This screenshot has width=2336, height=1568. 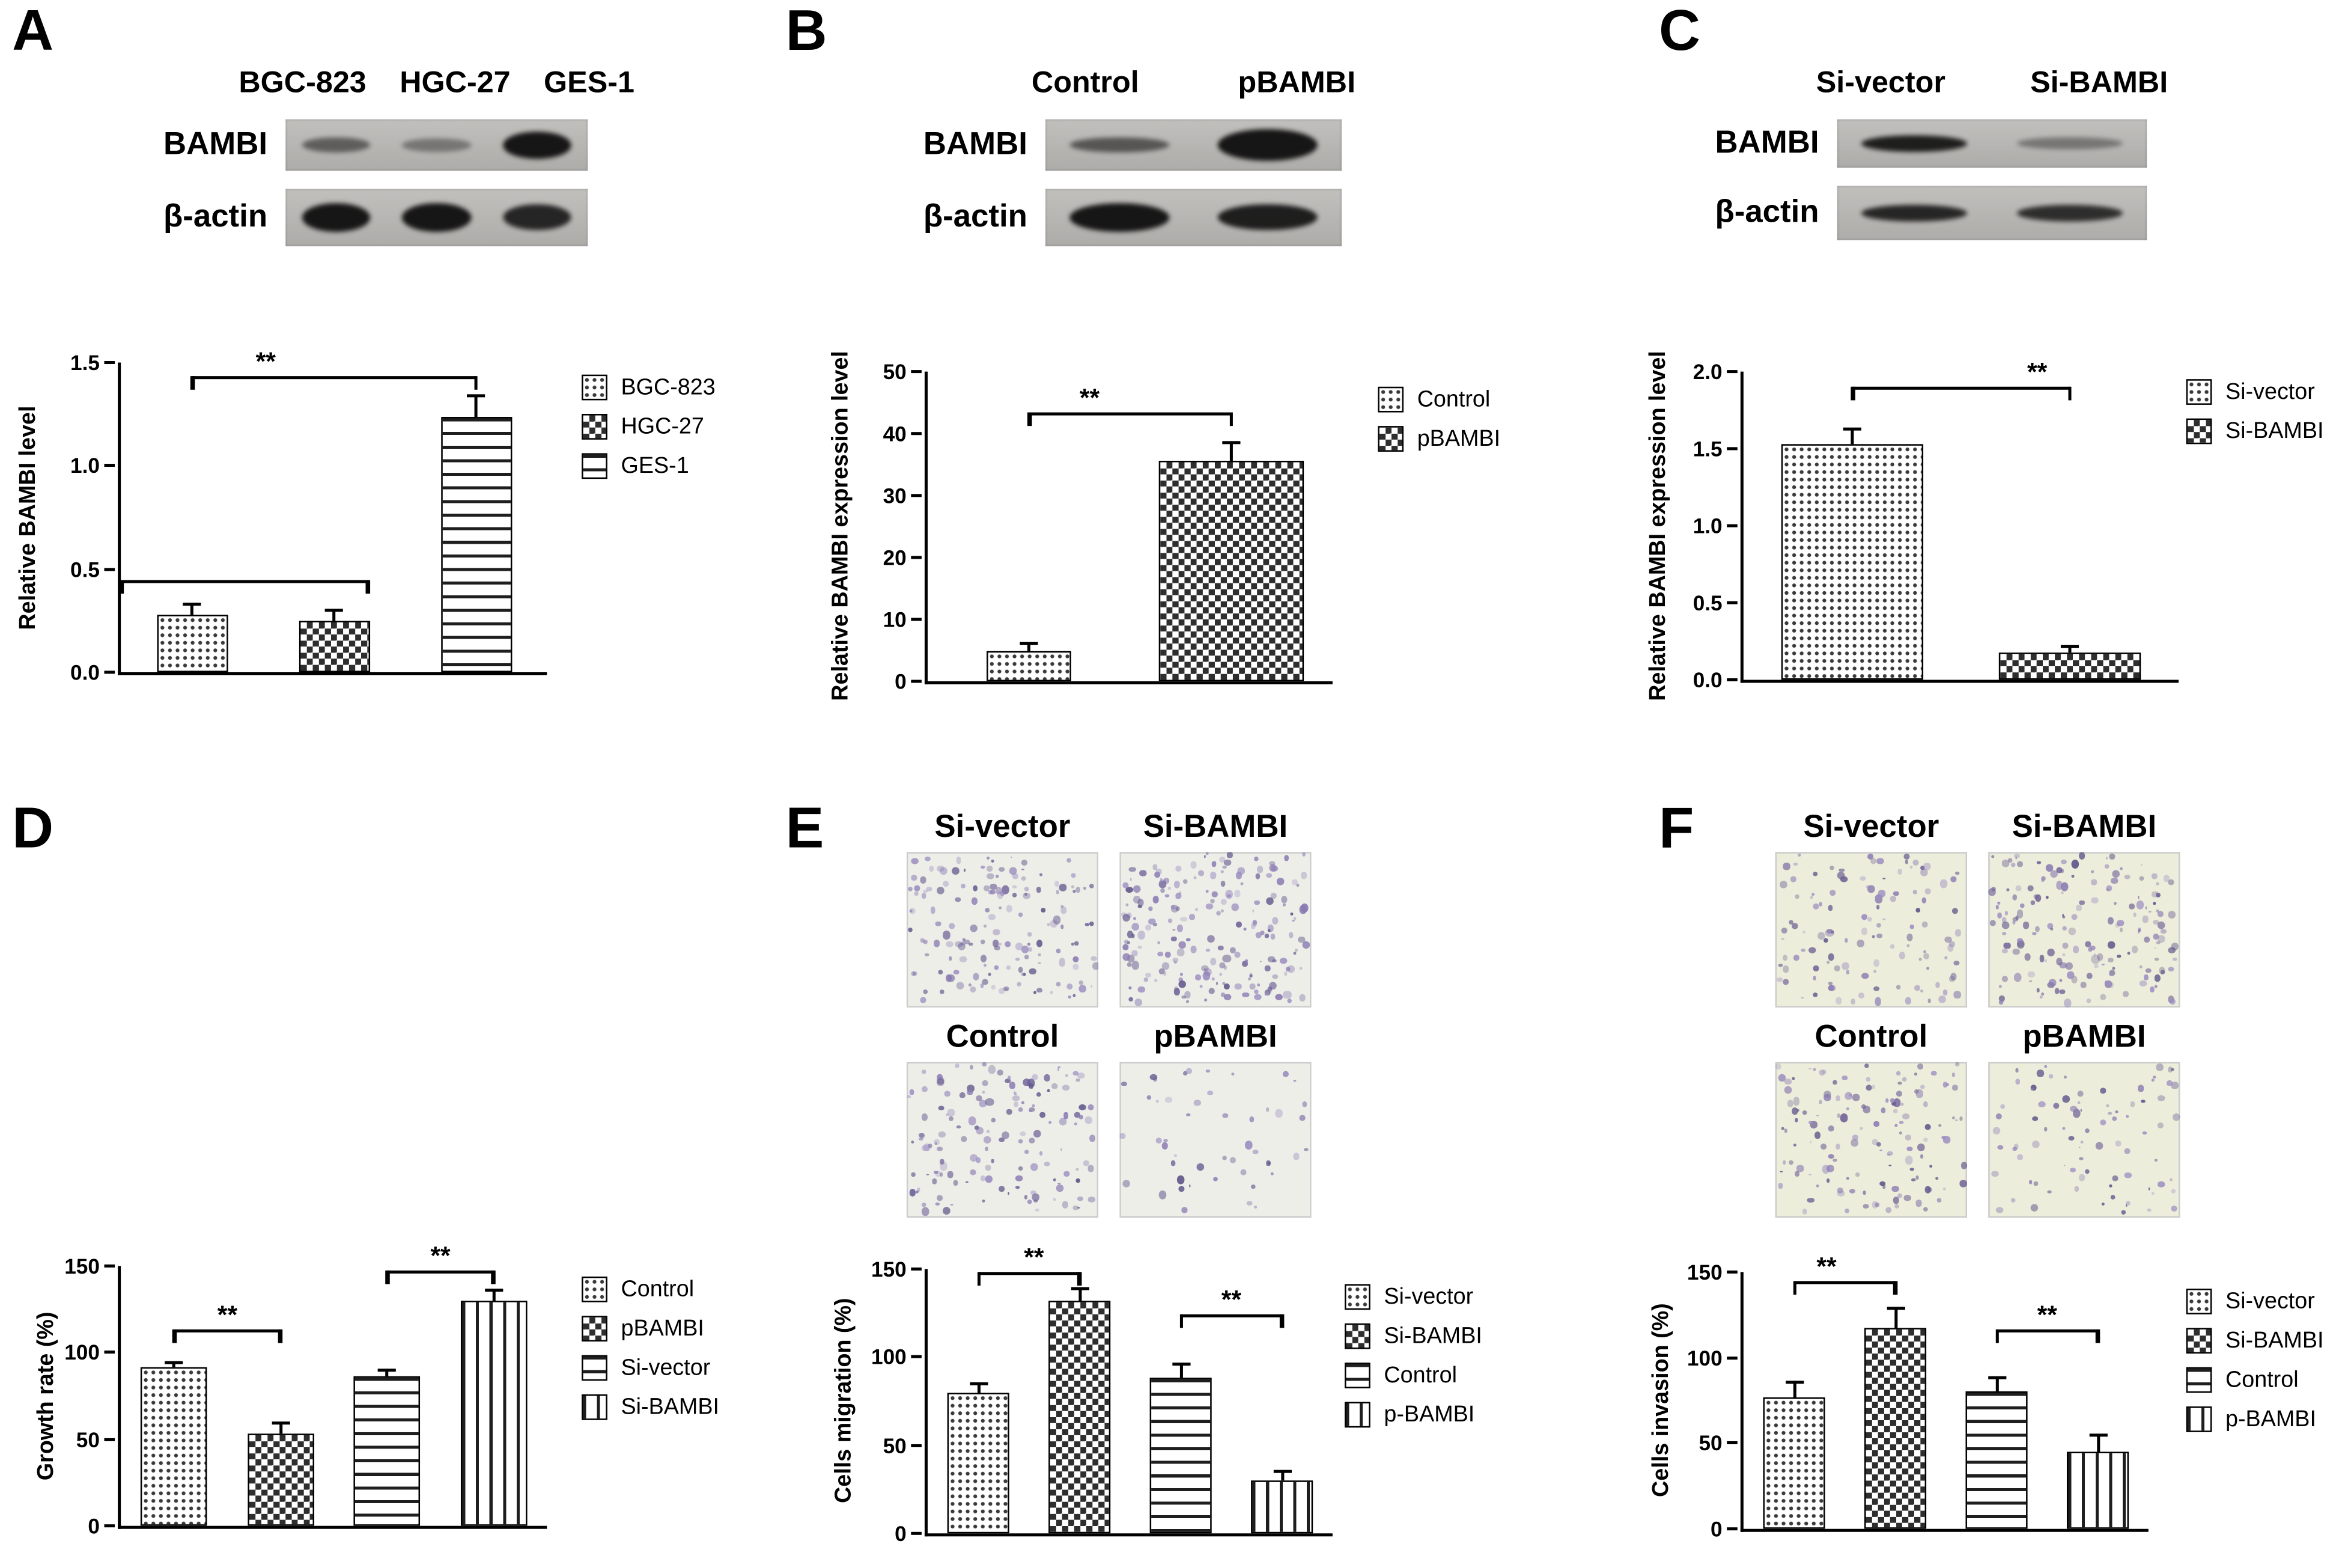 What do you see at coordinates (1150, 156) in the screenshot?
I see `western-blot-b: Control pBAMBI BAMBI β-actin` at bounding box center [1150, 156].